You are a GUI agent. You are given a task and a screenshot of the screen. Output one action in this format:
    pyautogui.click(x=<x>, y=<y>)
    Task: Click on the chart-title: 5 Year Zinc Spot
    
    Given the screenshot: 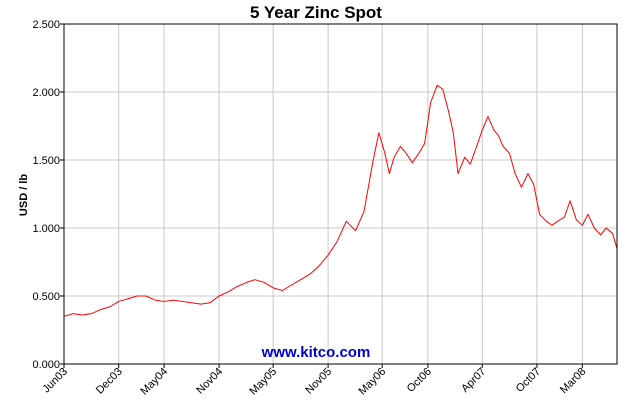 What is the action you would take?
    pyautogui.click(x=316, y=12)
    